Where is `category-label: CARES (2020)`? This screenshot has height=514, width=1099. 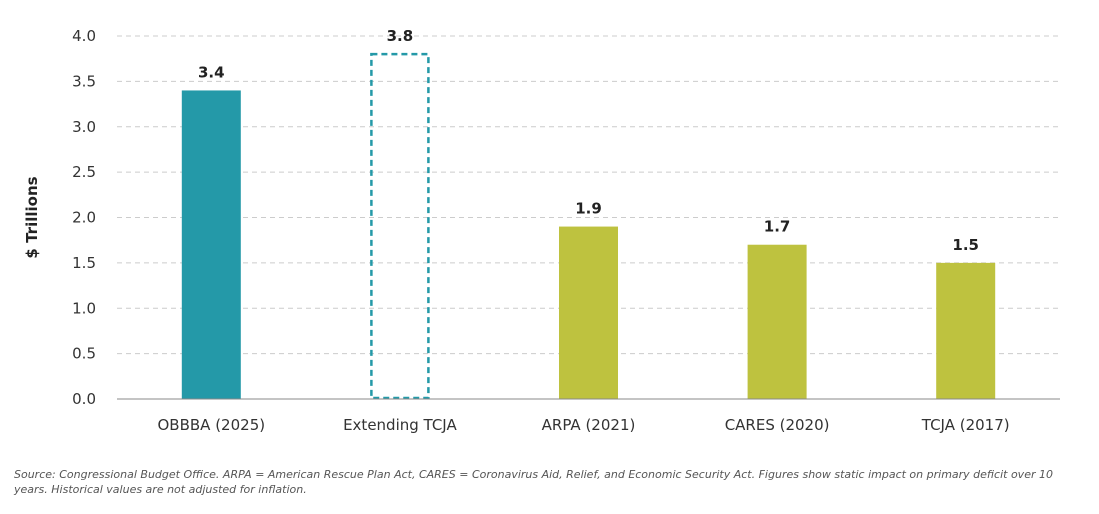 category-label: CARES (2020) is located at coordinates (777, 425).